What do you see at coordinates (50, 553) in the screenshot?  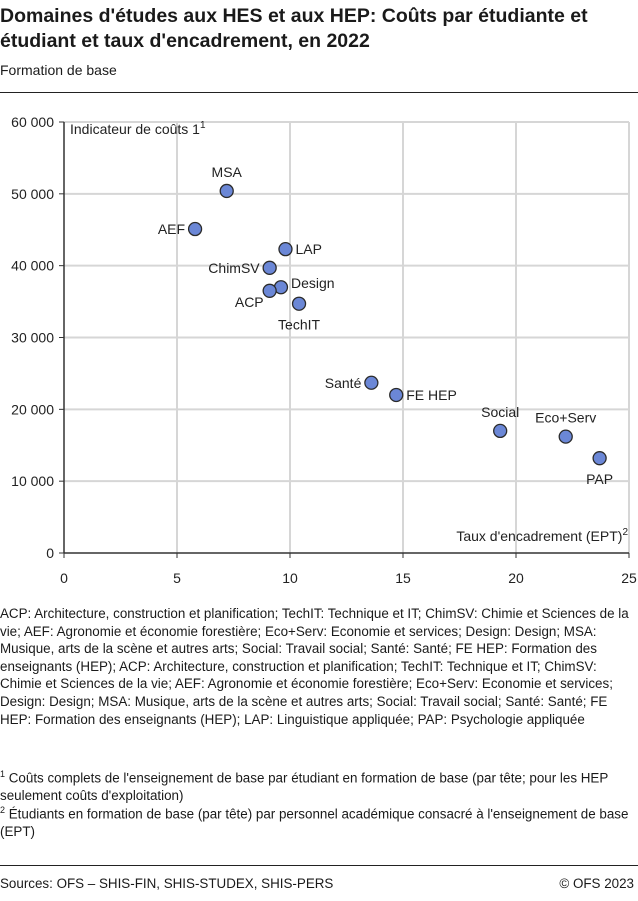 I see `y-tick-label: 0` at bounding box center [50, 553].